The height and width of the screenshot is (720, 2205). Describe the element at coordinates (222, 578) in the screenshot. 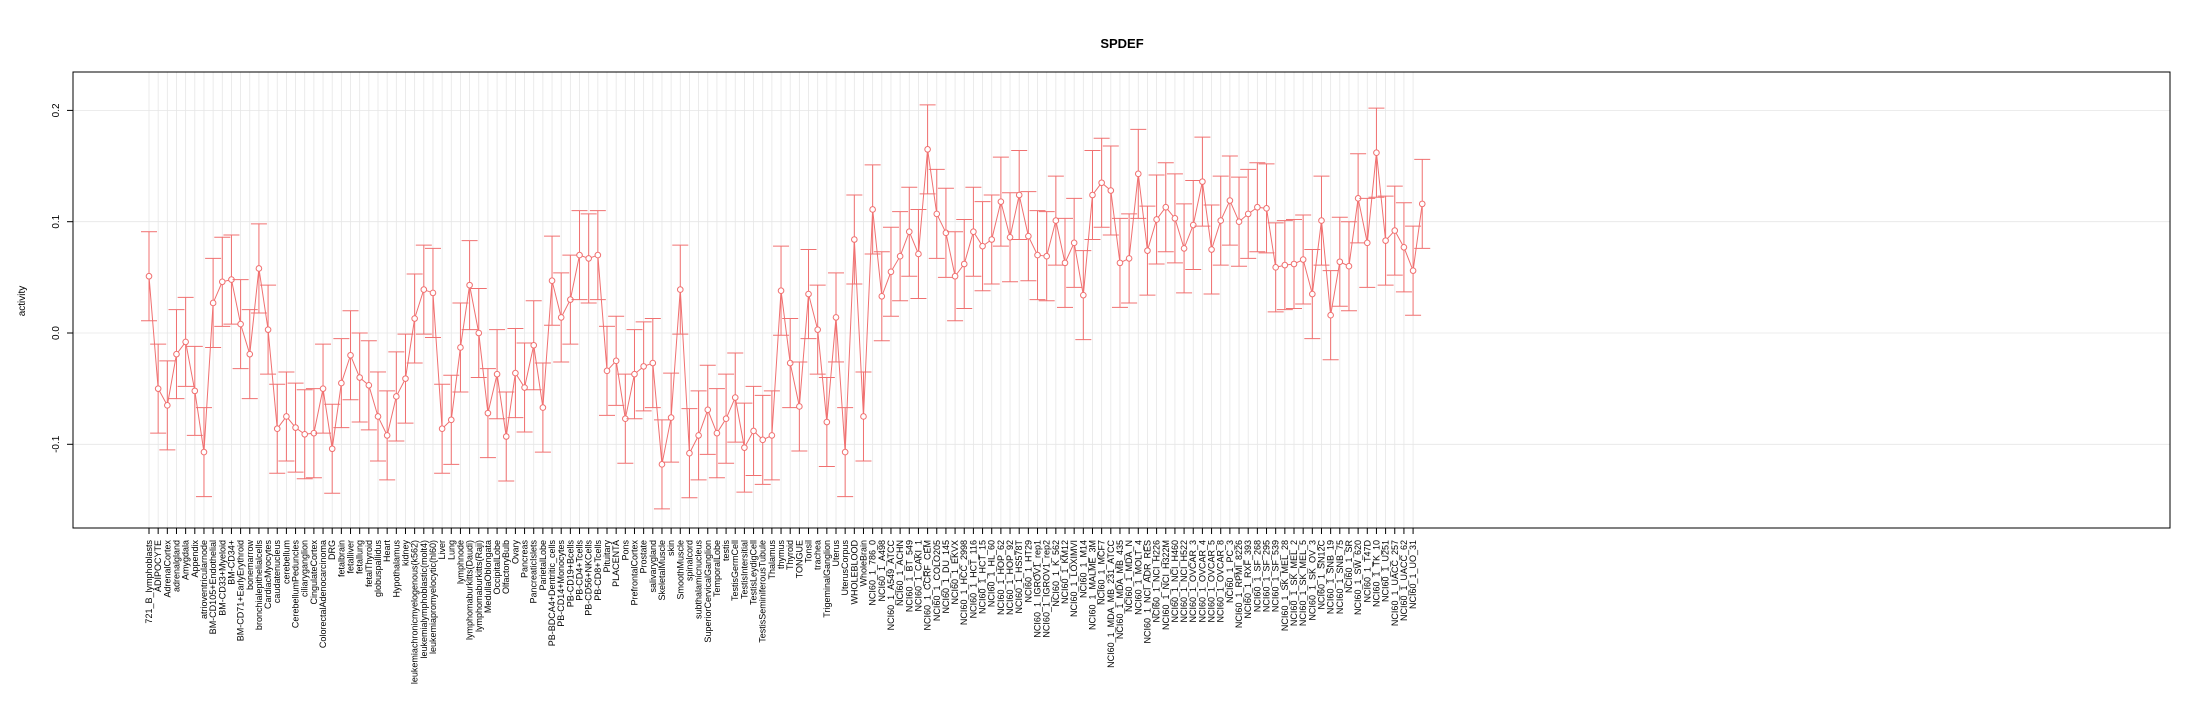

I see `x-tick-label: BM-CD33+Myeloid` at that location.